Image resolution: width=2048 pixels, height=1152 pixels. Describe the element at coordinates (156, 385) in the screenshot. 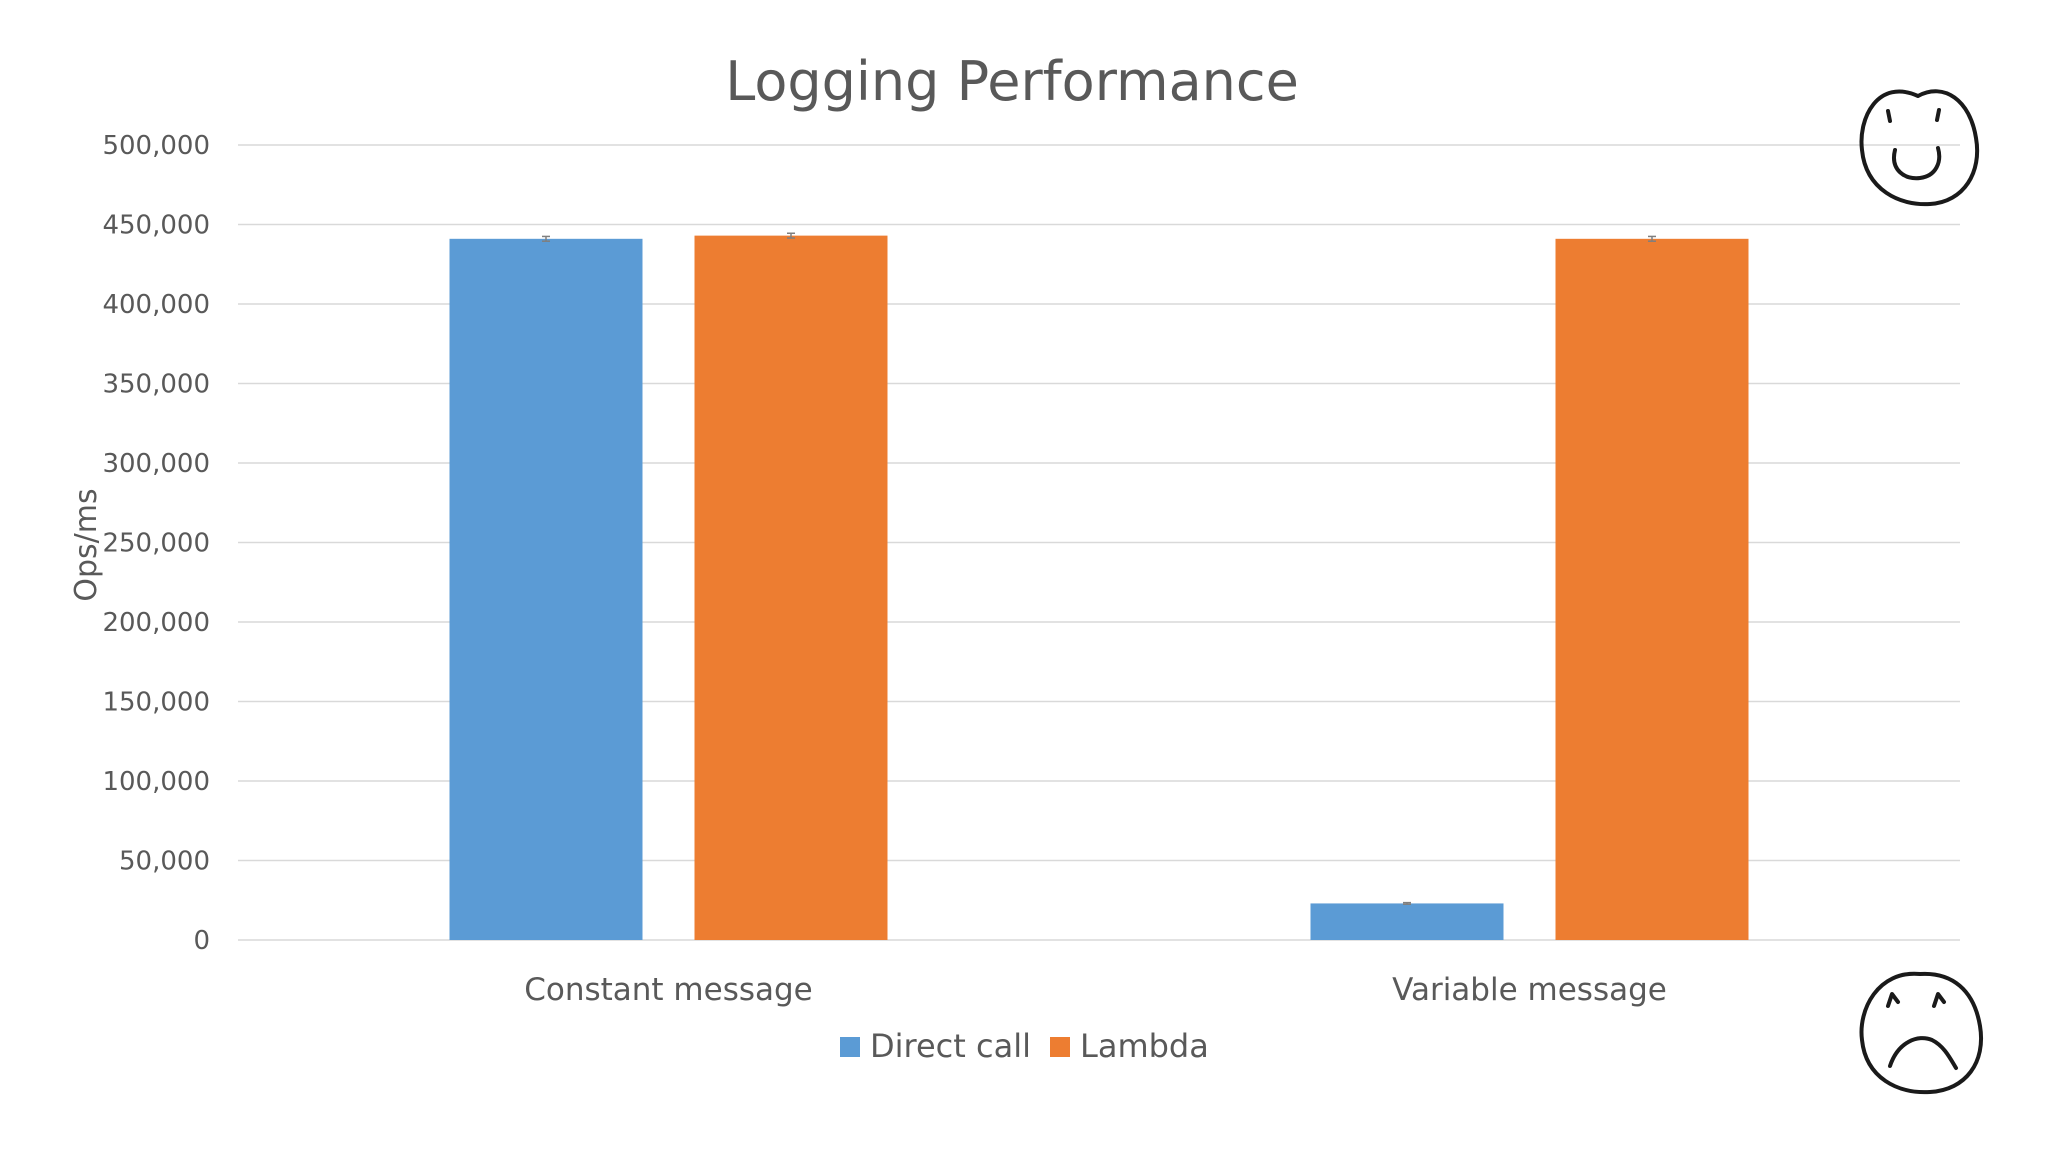

I see `y-tick-label: 350,000` at that location.